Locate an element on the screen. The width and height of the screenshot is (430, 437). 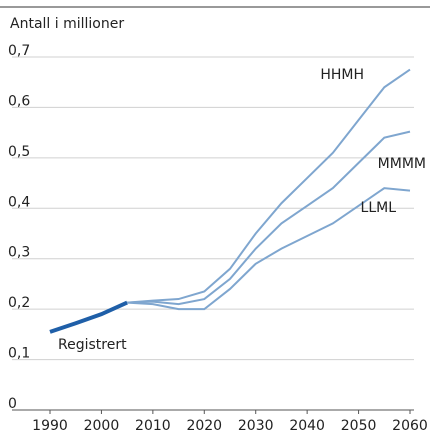
x-tick-label: 2050 is located at coordinates (359, 426).